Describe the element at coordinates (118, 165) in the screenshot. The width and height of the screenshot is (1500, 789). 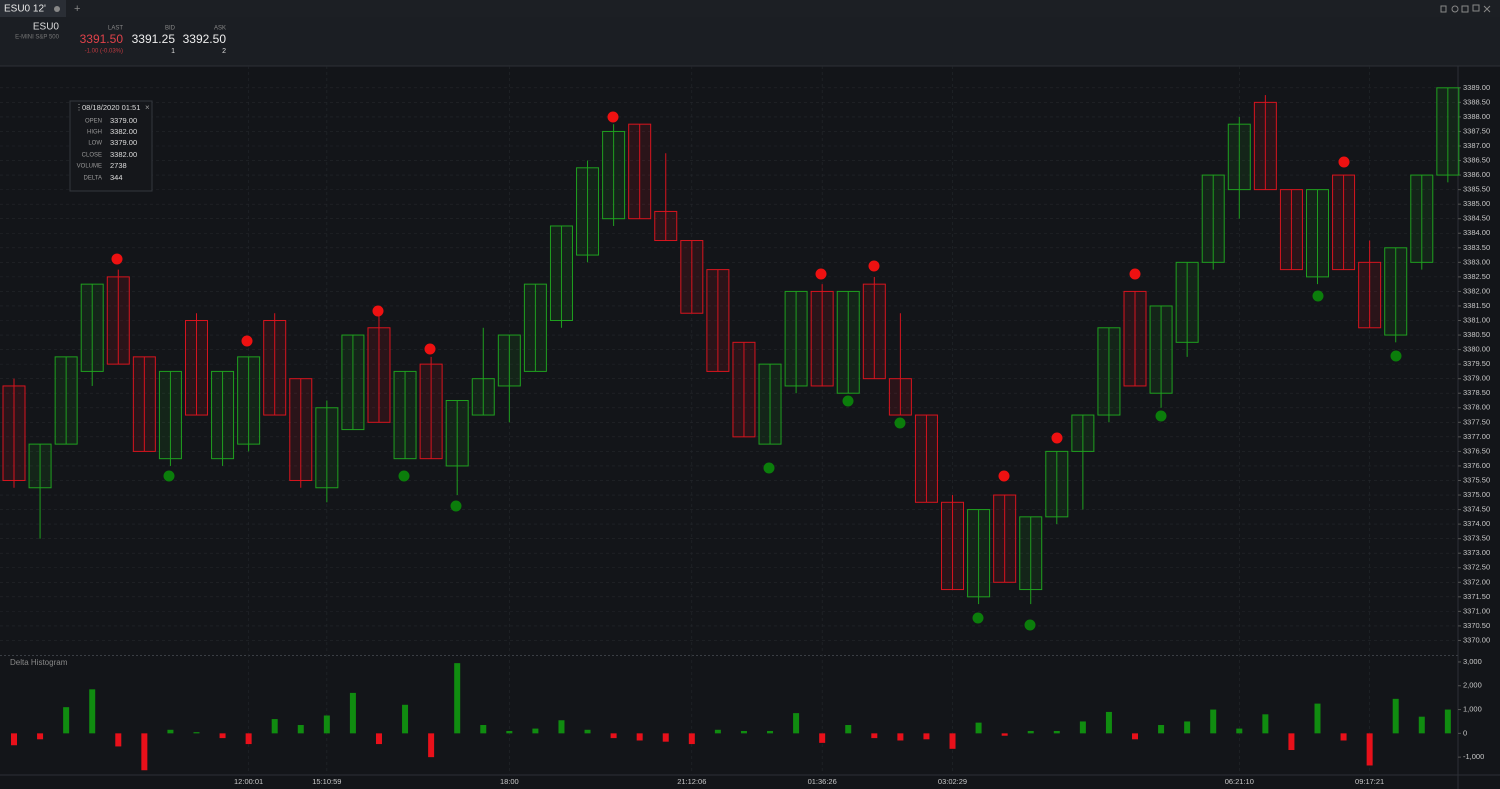
I see `info-value: 2738` at that location.